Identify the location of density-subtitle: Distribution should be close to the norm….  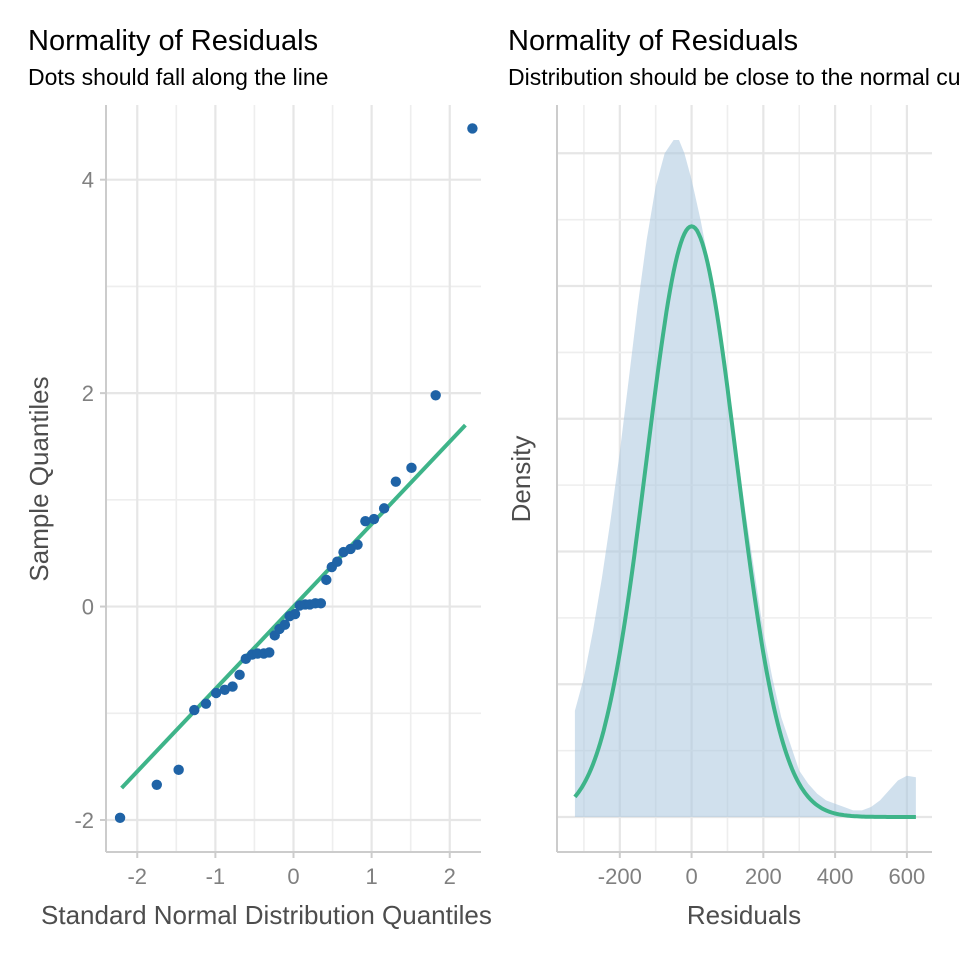
(734, 77).